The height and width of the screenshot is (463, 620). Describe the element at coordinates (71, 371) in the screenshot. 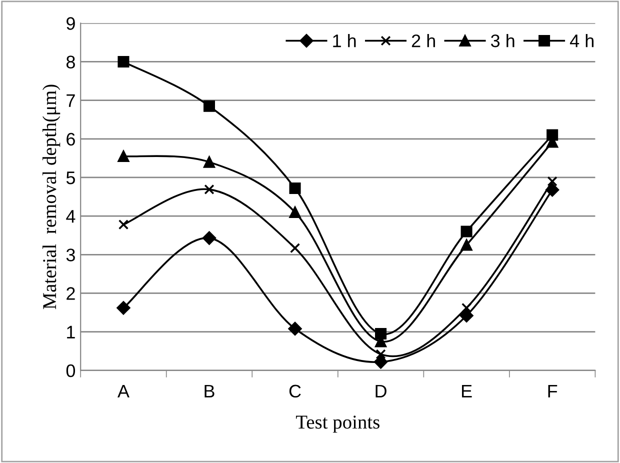

I see `y-tick-label: 0` at that location.